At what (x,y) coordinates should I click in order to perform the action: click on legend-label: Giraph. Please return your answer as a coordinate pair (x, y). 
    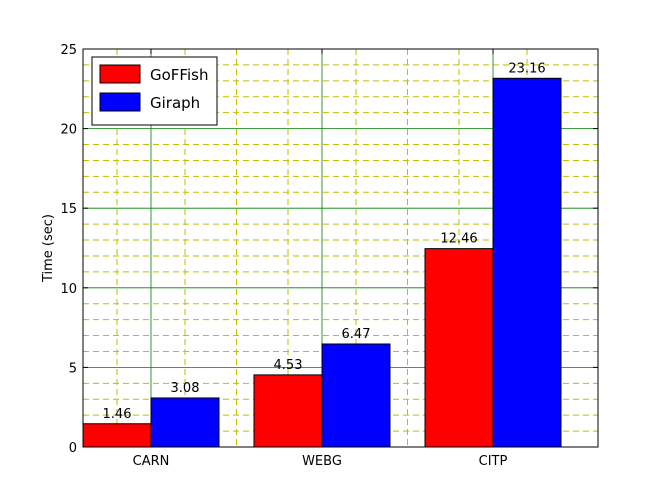
    Looking at the image, I should click on (175, 103).